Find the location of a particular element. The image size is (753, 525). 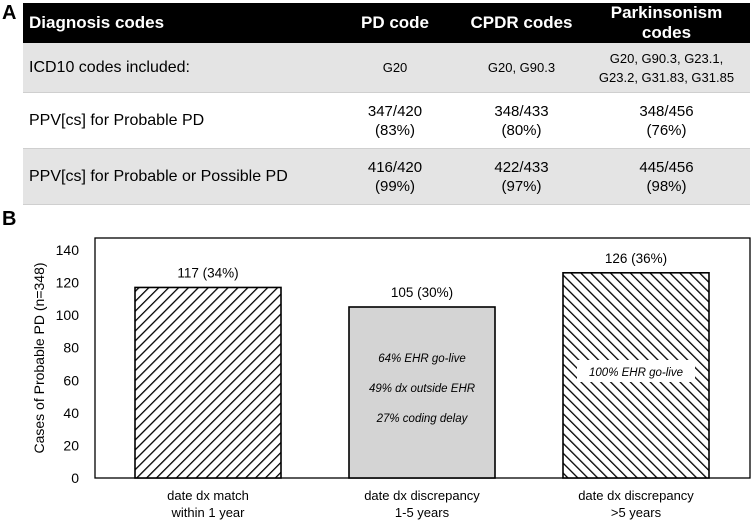

table-cell: 445/456 (98%) is located at coordinates (666, 176).